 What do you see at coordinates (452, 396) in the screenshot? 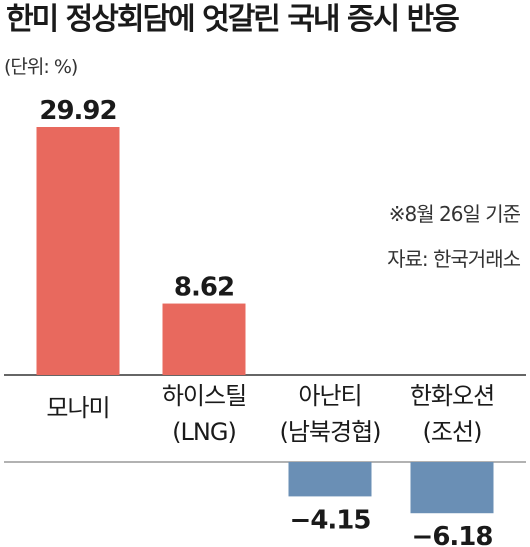
I see `category-label-4-1: 한화오션` at bounding box center [452, 396].